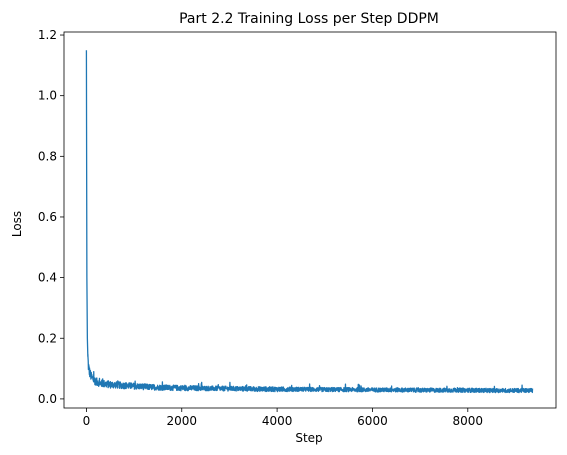 The image size is (567, 455). I want to click on y-tick-label: 0.4, so click(47, 278).